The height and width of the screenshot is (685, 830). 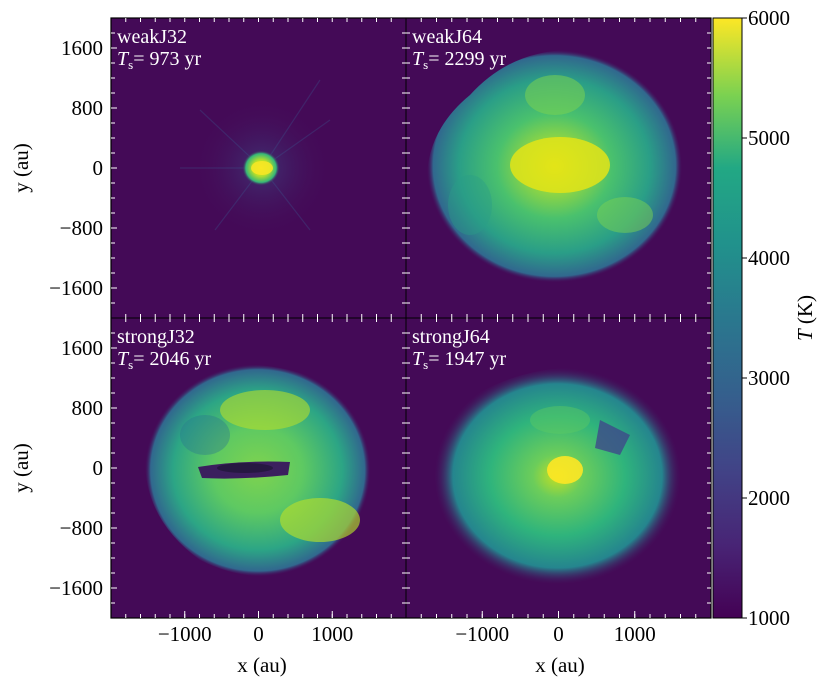 I want to click on colorbar-tick-label: 3000, so click(x=769, y=378).